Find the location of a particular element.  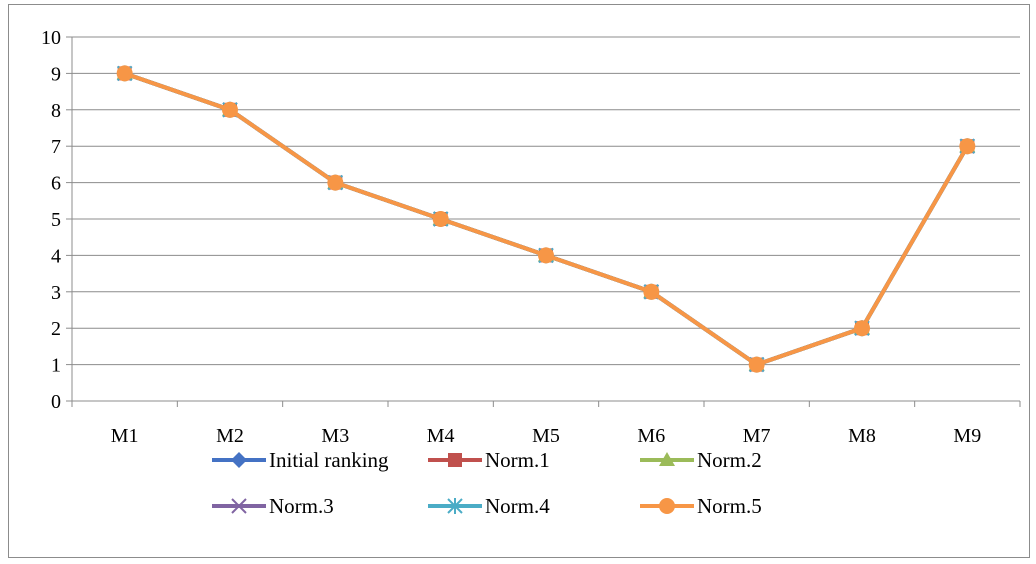

legend-item: Initial ranking is located at coordinates (300, 460).